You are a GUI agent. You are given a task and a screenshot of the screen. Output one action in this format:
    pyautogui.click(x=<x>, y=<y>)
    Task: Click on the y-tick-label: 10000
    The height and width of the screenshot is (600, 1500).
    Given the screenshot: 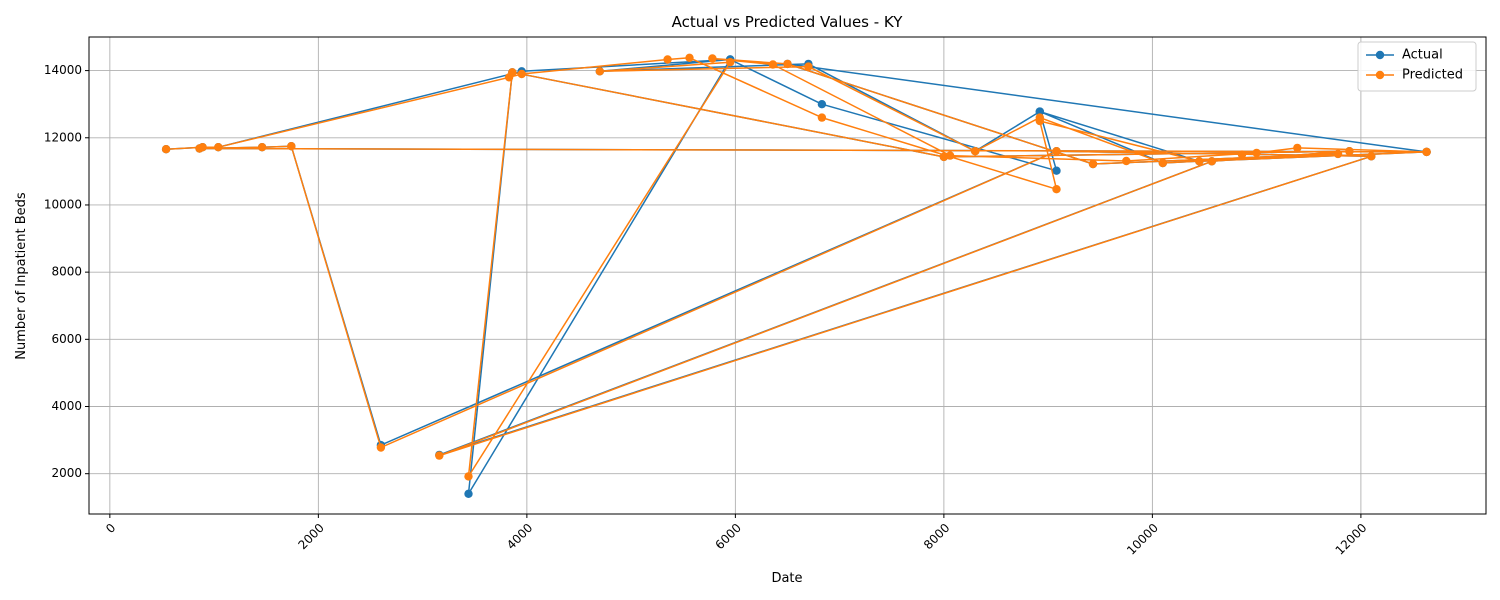 What is the action you would take?
    pyautogui.click(x=63, y=204)
    